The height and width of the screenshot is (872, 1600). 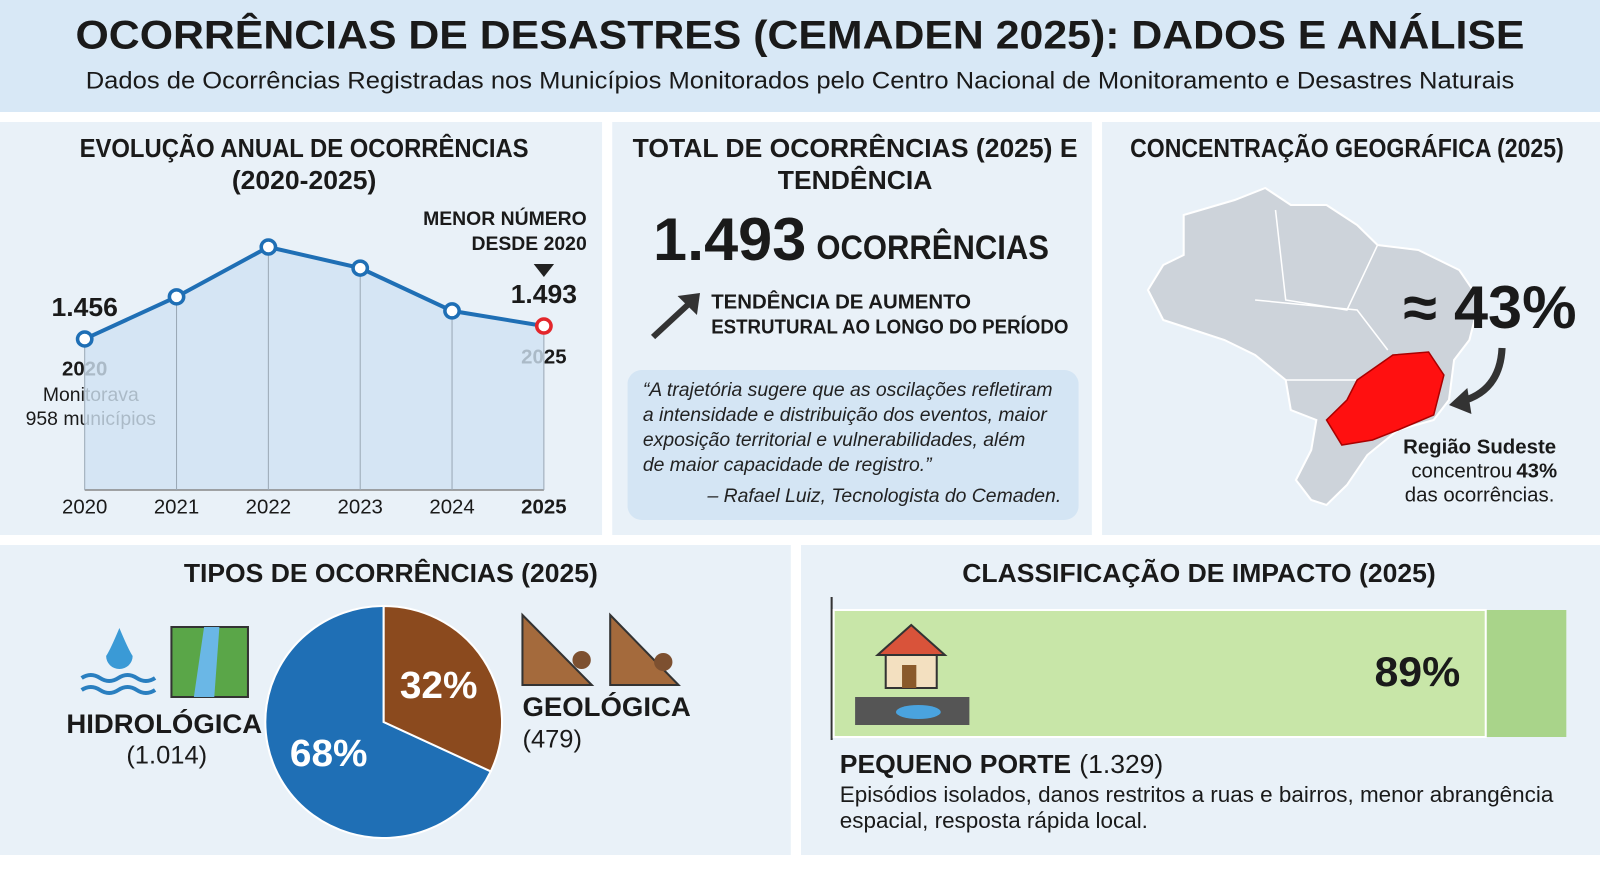 What do you see at coordinates (1536, 471) in the screenshot?
I see `geo-pct: 43%` at bounding box center [1536, 471].